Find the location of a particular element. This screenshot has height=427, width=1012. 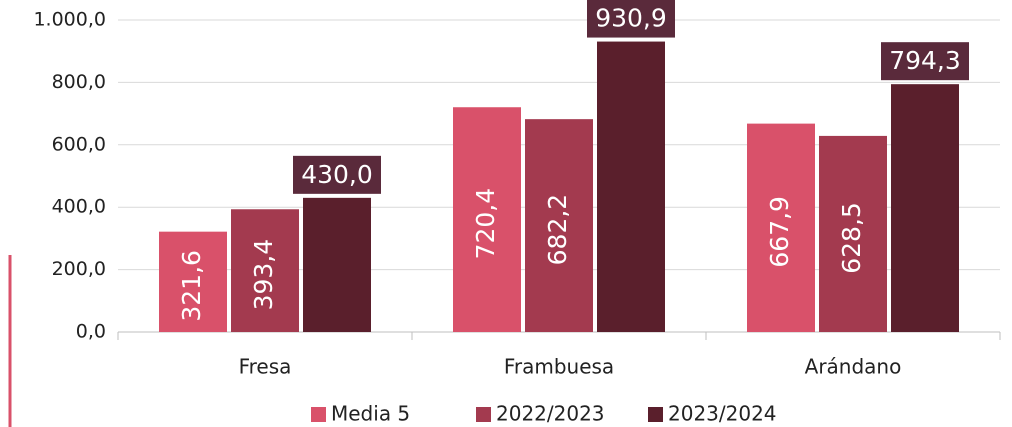

value-label: 393,4 is located at coordinates (263, 275).